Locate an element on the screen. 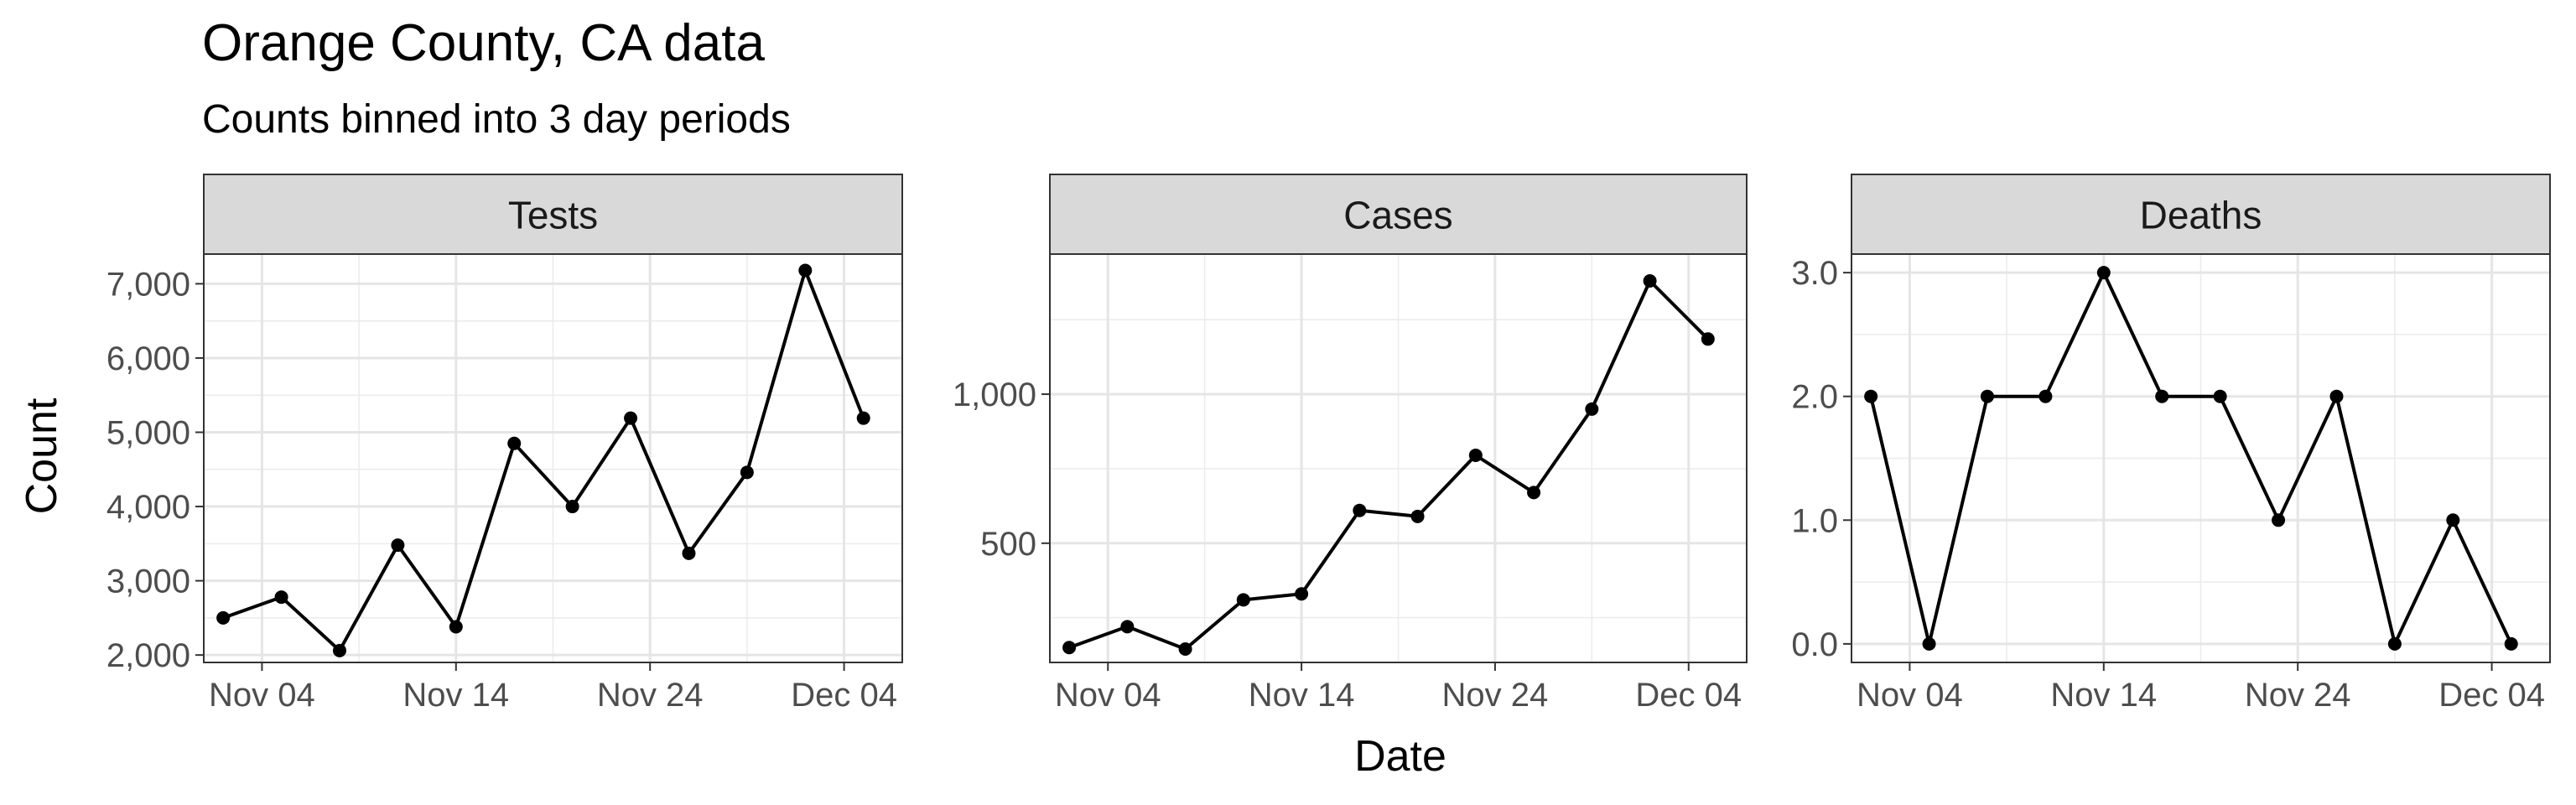 The image size is (2576, 805). facet-label-cases: Cases is located at coordinates (1397, 215).